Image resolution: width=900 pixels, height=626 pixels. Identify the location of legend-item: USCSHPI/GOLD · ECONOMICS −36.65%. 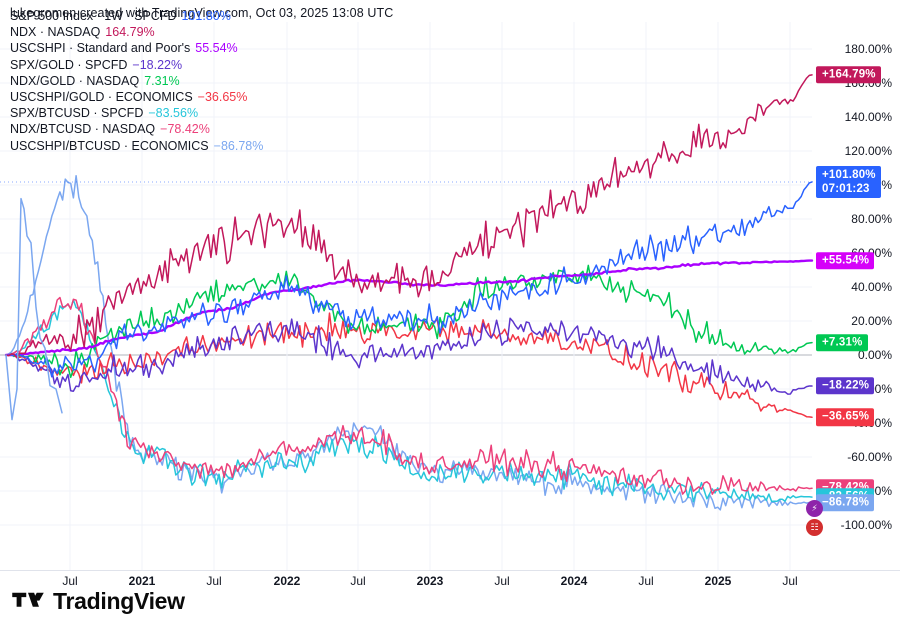
(136, 97).